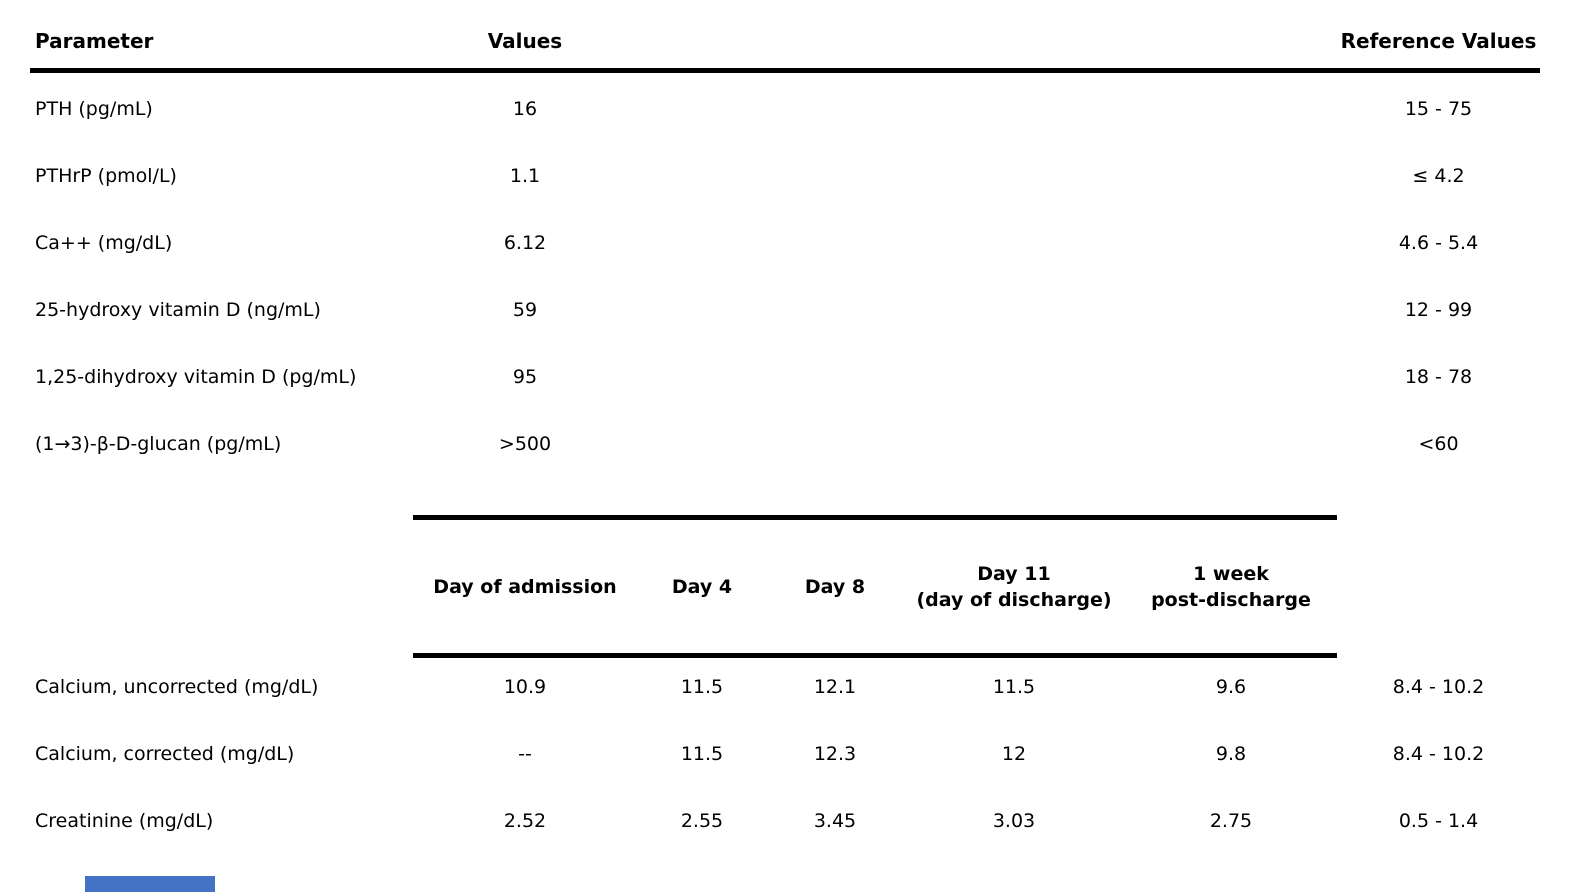  I want to click on row-day8-value: 12.1, so click(835, 686).